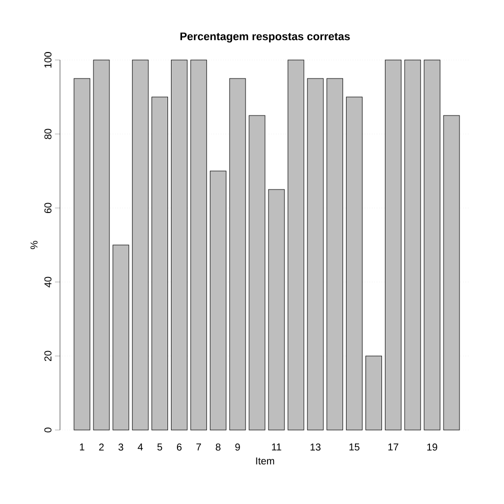 The height and width of the screenshot is (504, 504). Describe the element at coordinates (121, 447) in the screenshot. I see `x-tick-label: 3` at that location.